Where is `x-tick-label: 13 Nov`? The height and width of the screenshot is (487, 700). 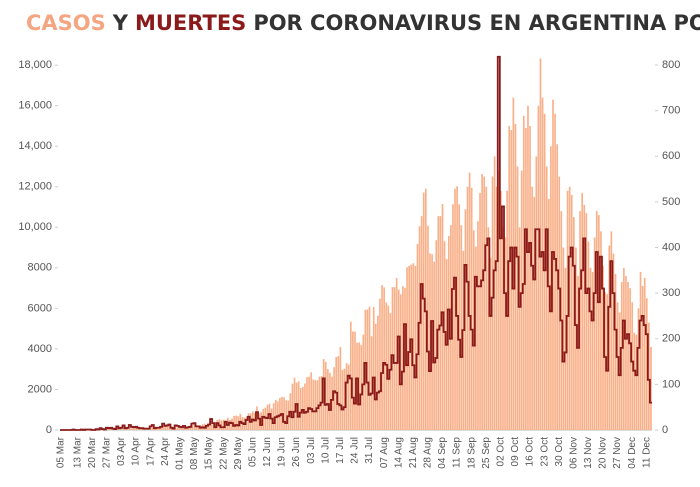 x-tick-label: 13 Nov is located at coordinates (588, 453).